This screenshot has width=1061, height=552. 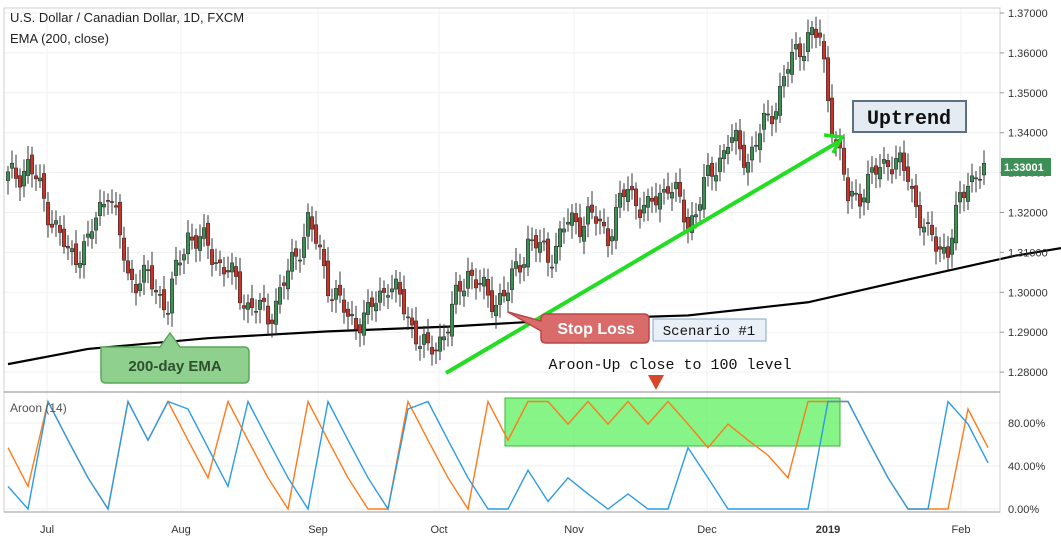 What do you see at coordinates (709, 330) in the screenshot?
I see `scenario-box` at bounding box center [709, 330].